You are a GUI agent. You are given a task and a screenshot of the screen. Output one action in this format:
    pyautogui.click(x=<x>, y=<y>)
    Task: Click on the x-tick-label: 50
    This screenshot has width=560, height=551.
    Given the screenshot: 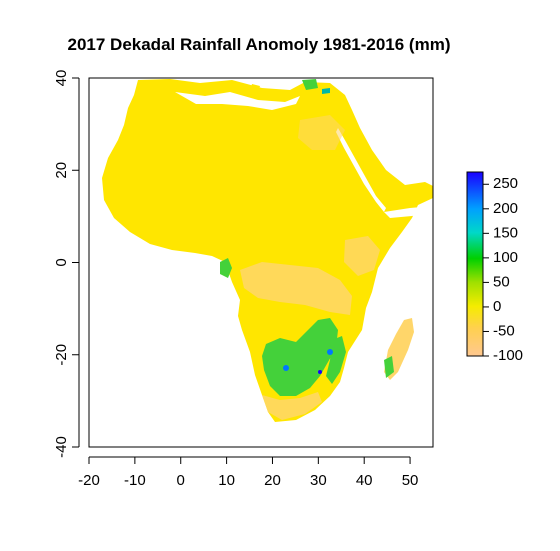 What is the action you would take?
    pyautogui.click(x=410, y=480)
    